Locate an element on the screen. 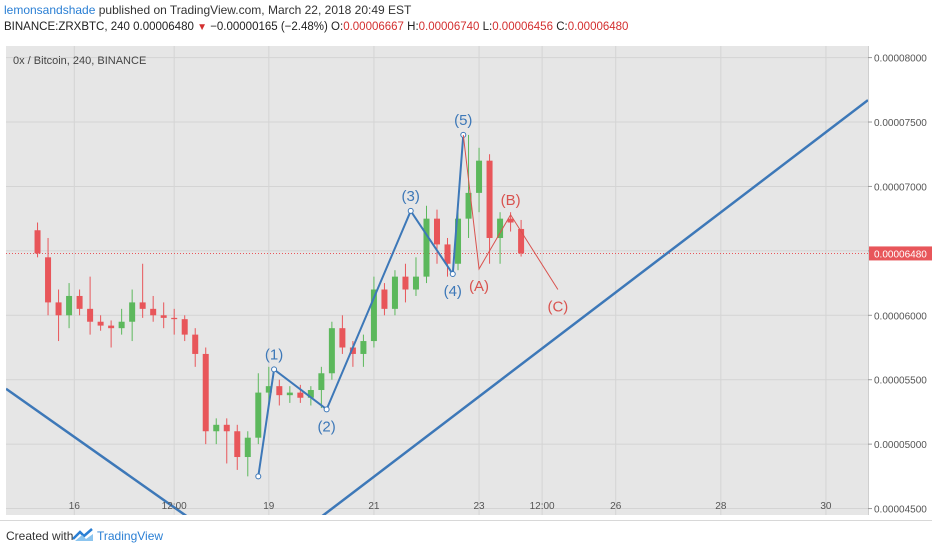 Image resolution: width=932 pixels, height=551 pixels. author-link: lemonsandshade is located at coordinates (50, 10).